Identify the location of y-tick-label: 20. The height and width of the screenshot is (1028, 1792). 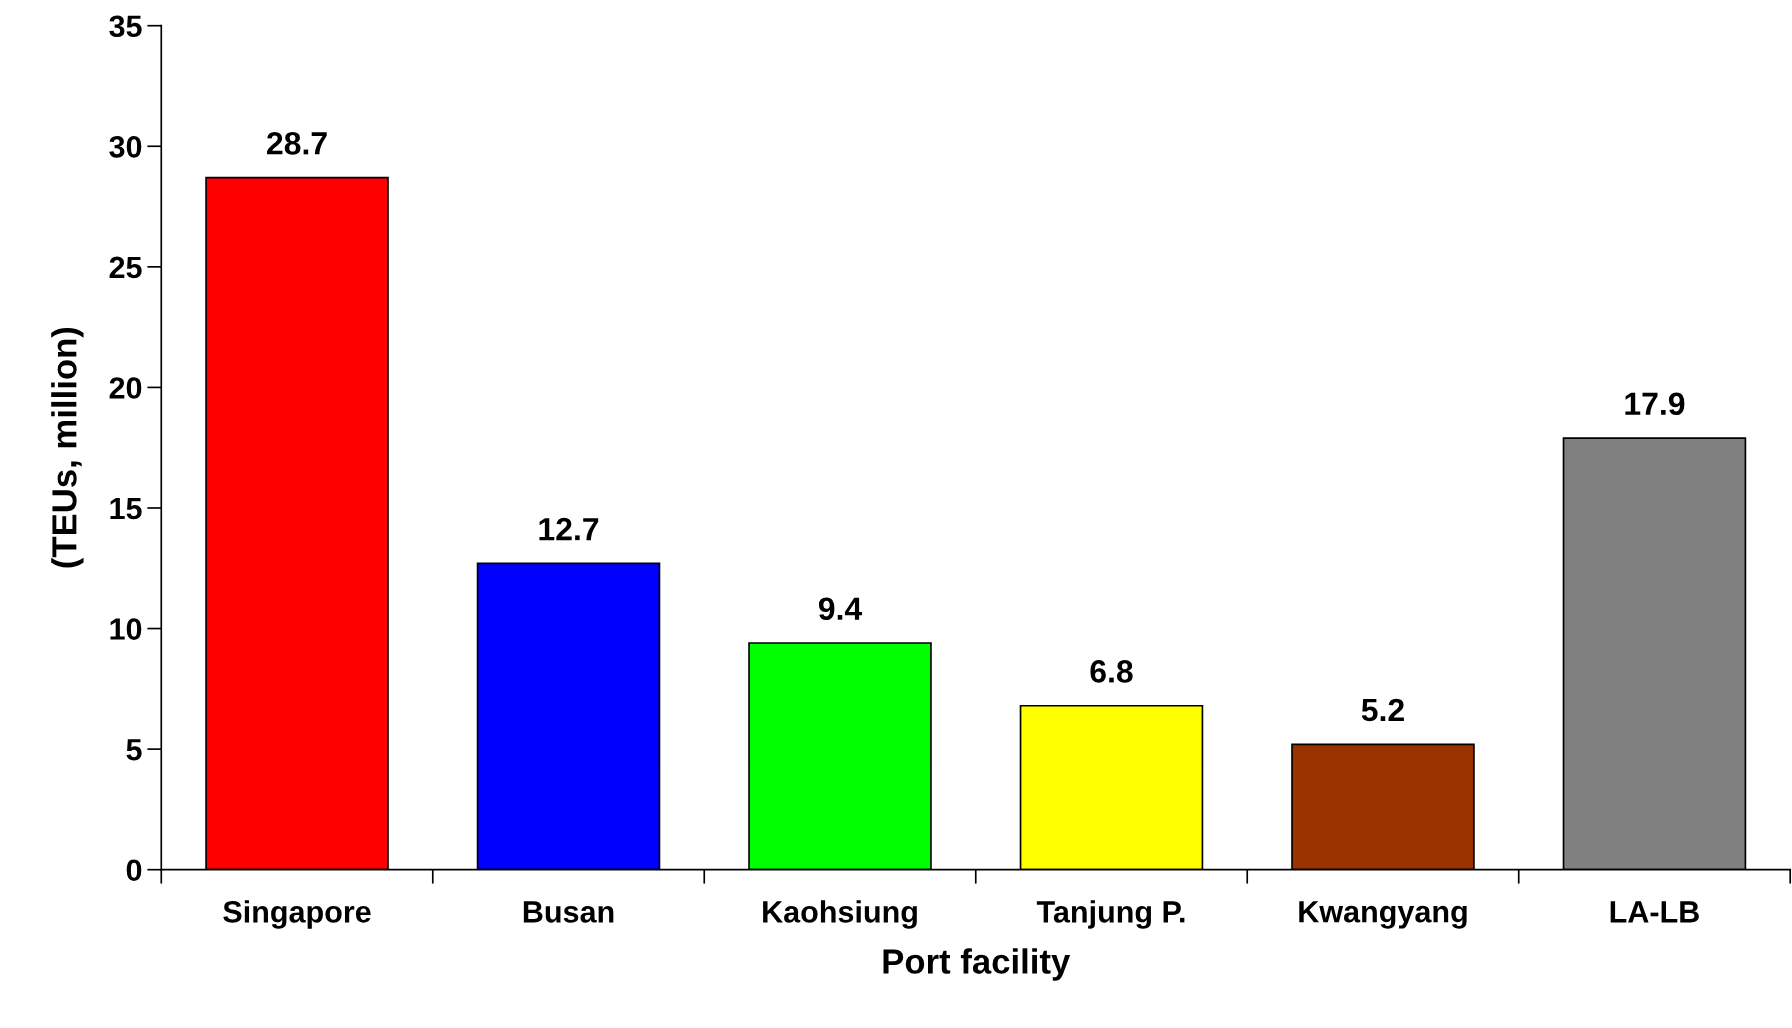
(125, 388).